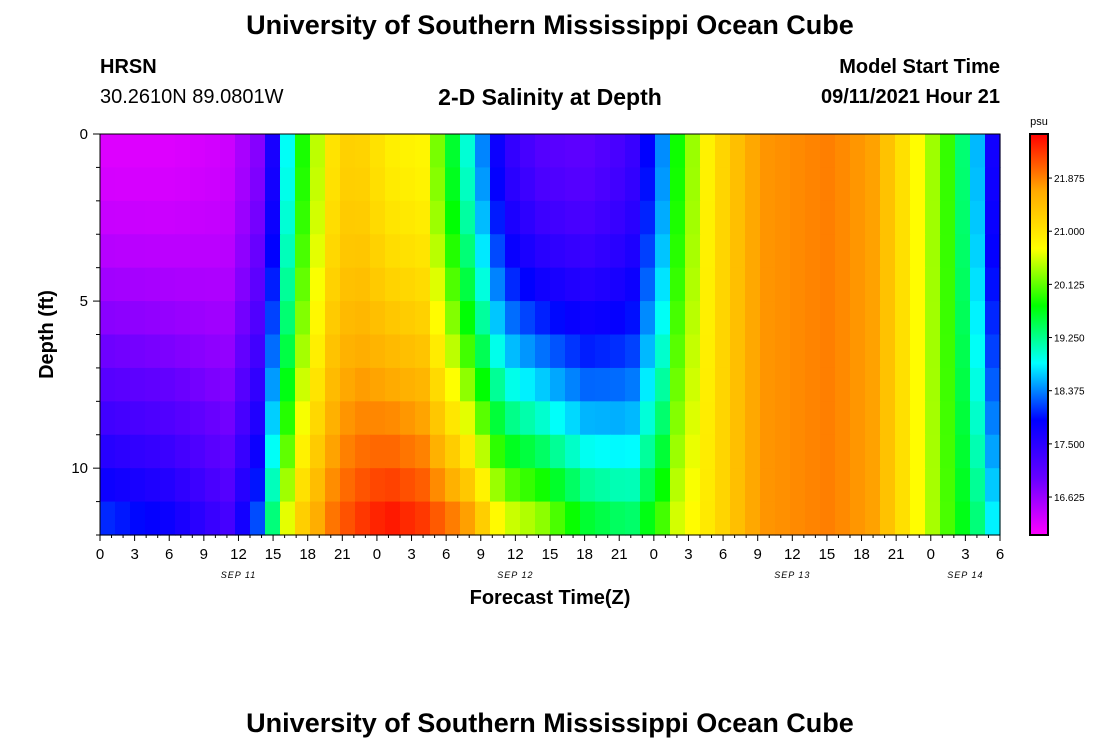 This screenshot has width=1100, height=750. Describe the element at coordinates (47, 334) in the screenshot. I see `y-axis-title: Depth (ft)` at that location.